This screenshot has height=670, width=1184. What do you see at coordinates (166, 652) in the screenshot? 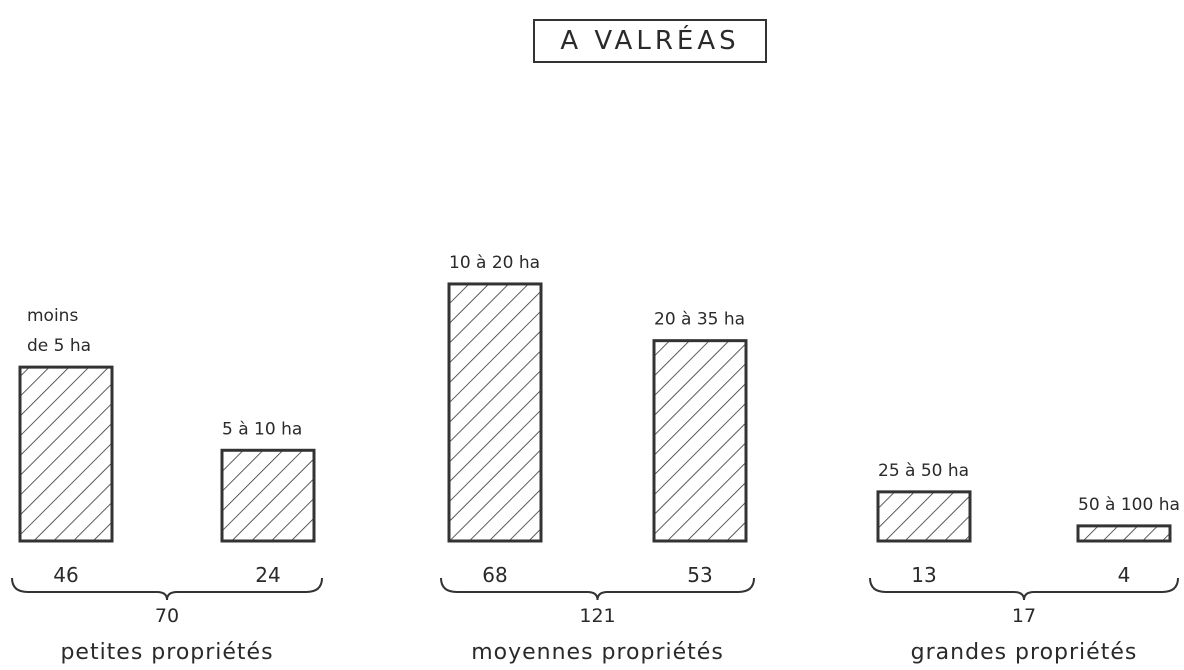
I see `group-name-1: petites propriétés` at bounding box center [166, 652].